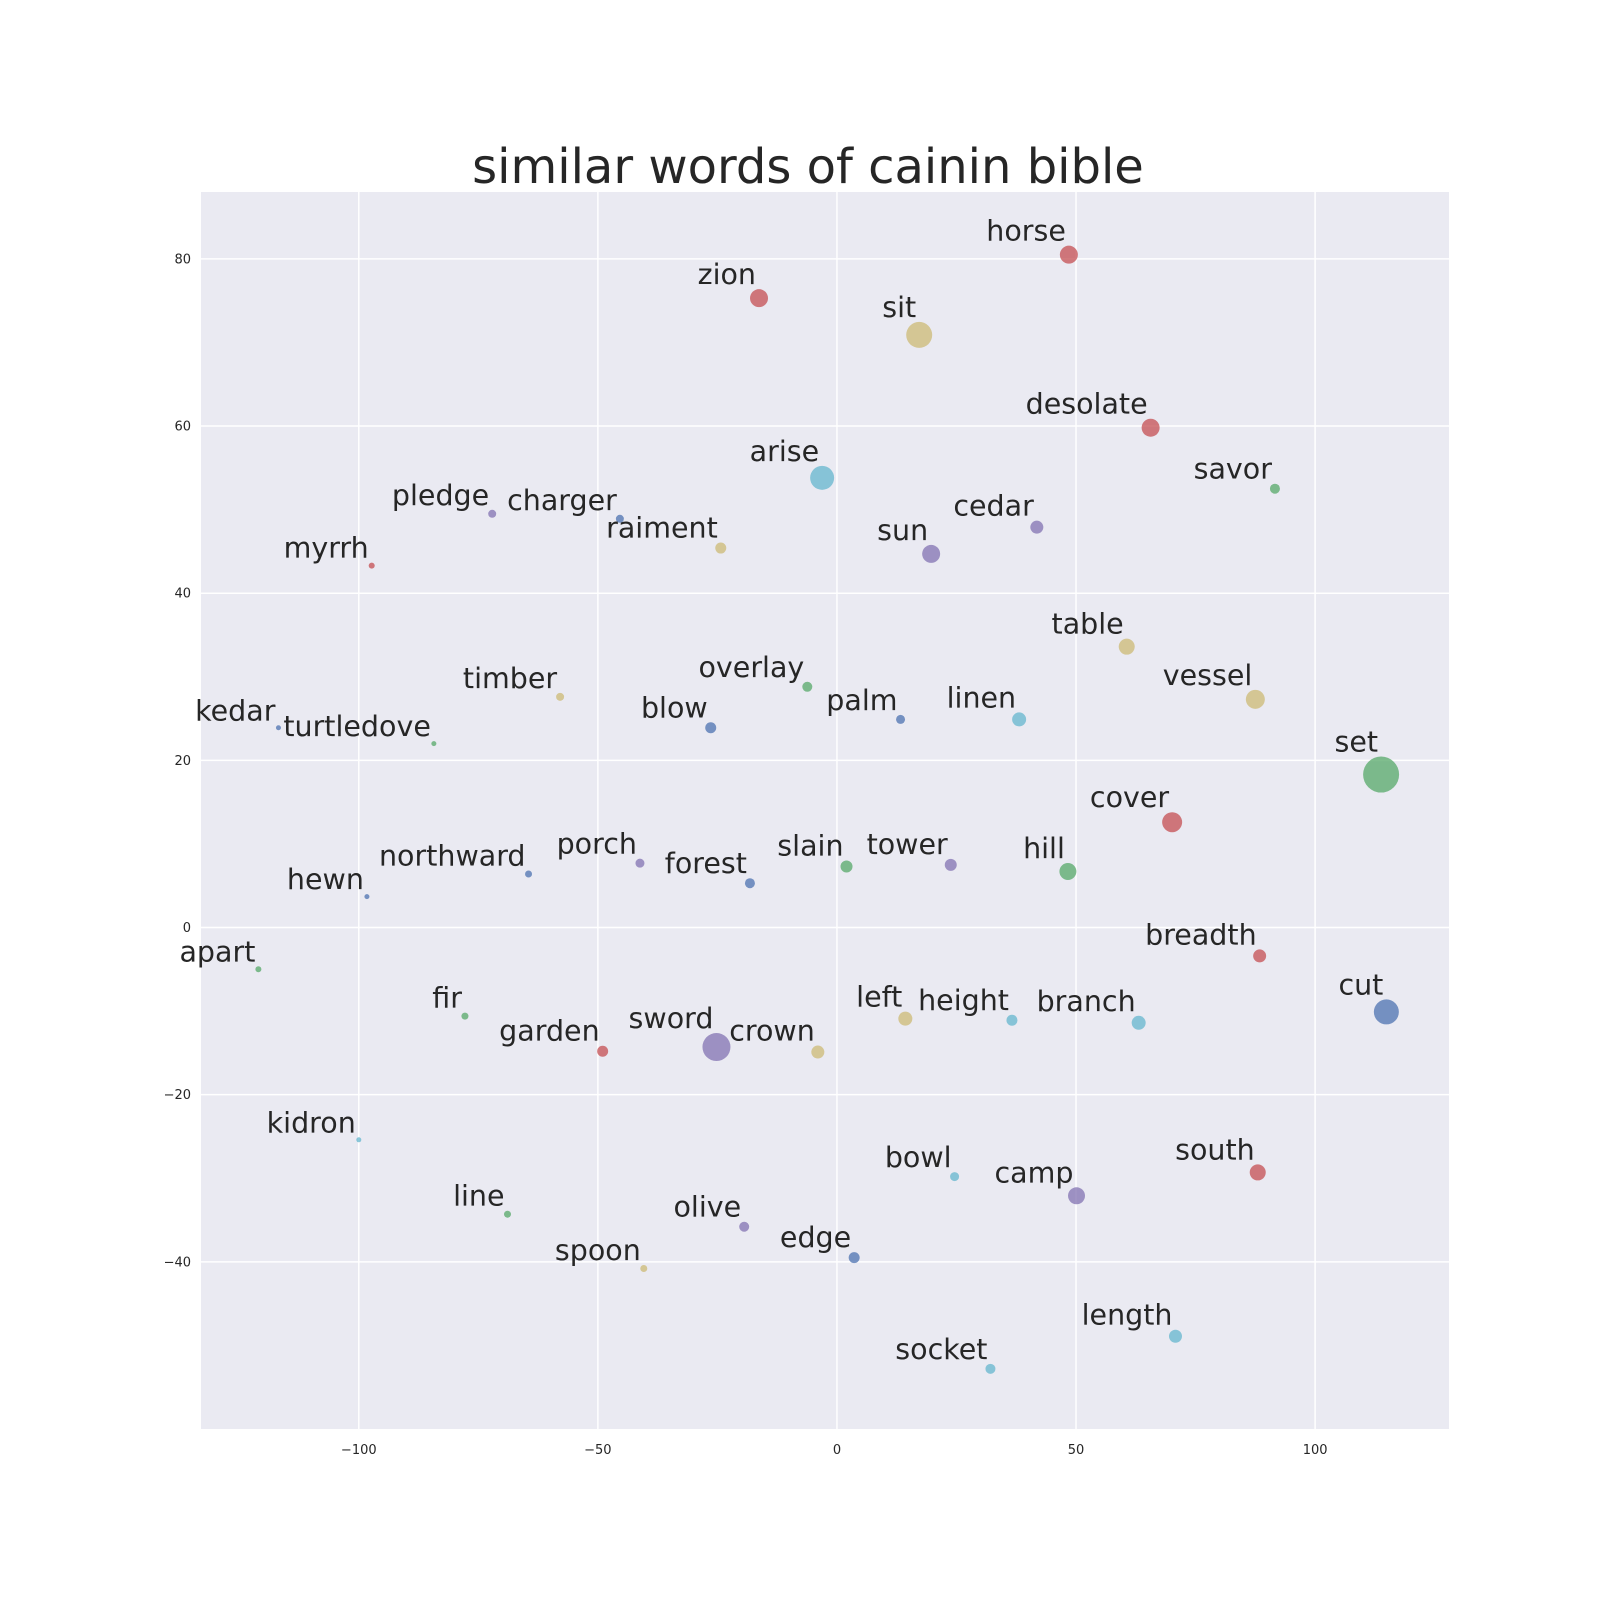 This screenshot has height=1600, width=1600. What do you see at coordinates (529, 874) in the screenshot?
I see `point-northward` at bounding box center [529, 874].